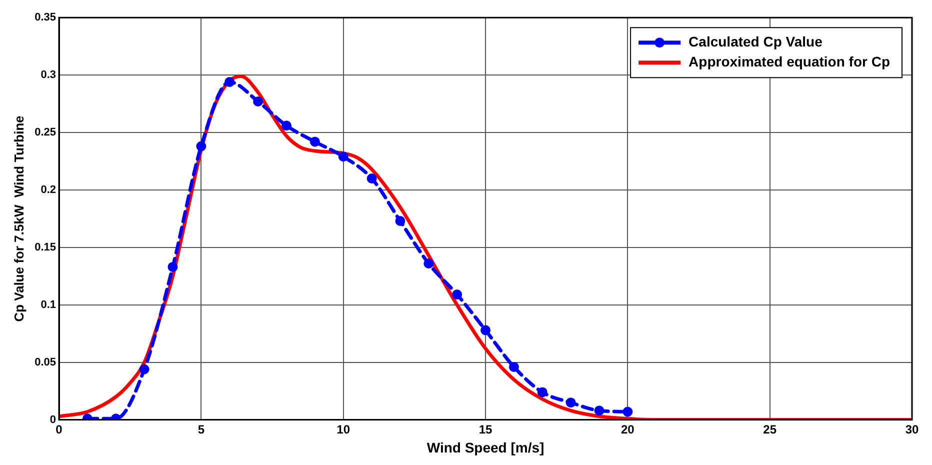  I want to click on y-tick-label: 0.25, so click(45, 132).